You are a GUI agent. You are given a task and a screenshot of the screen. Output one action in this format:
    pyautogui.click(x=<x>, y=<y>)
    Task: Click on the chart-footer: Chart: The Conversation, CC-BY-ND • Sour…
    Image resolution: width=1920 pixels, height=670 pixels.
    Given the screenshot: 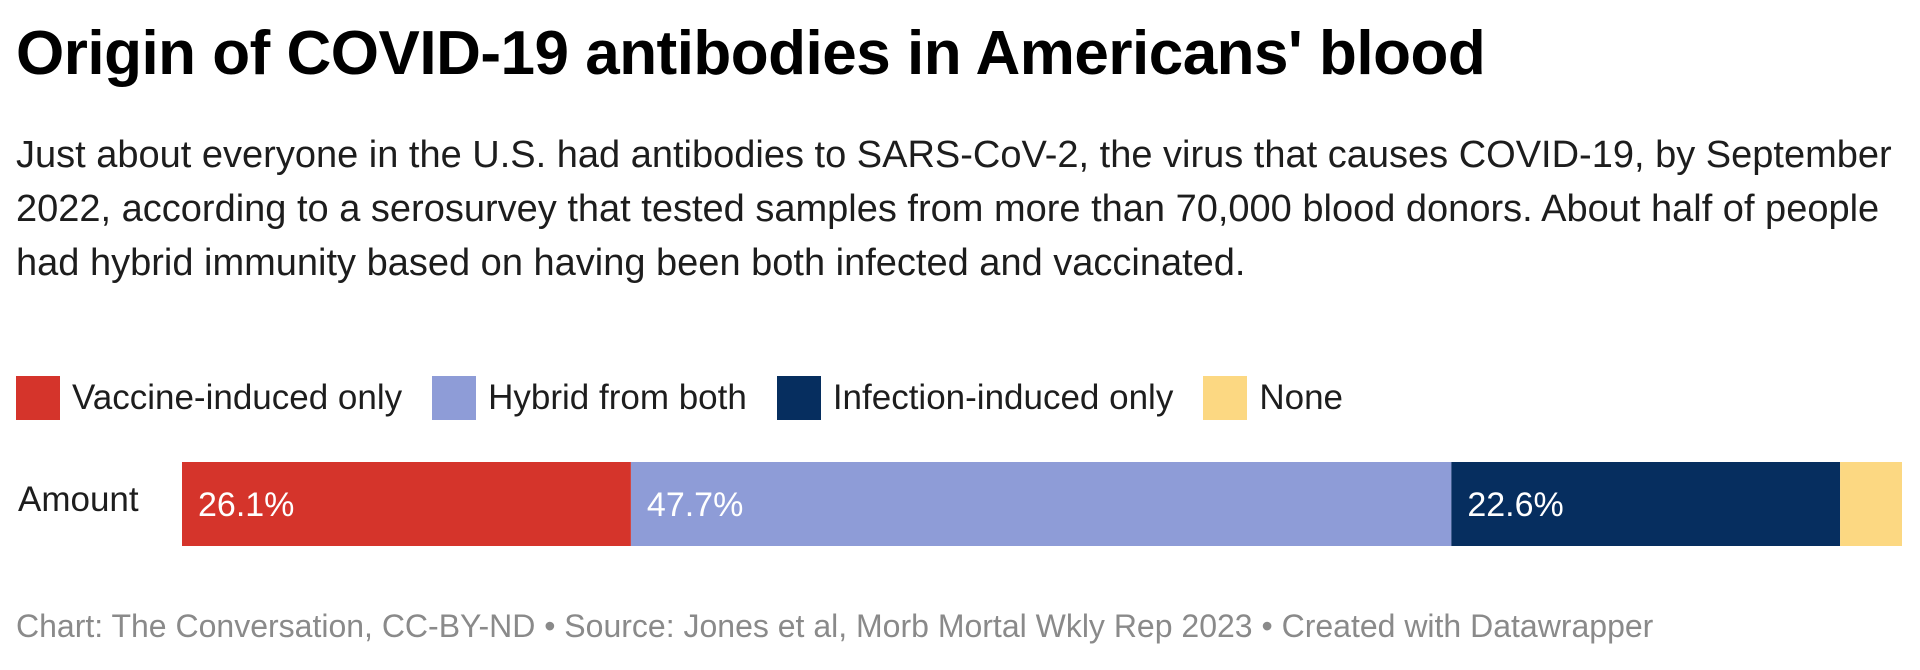 What is the action you would take?
    pyautogui.click(x=835, y=626)
    